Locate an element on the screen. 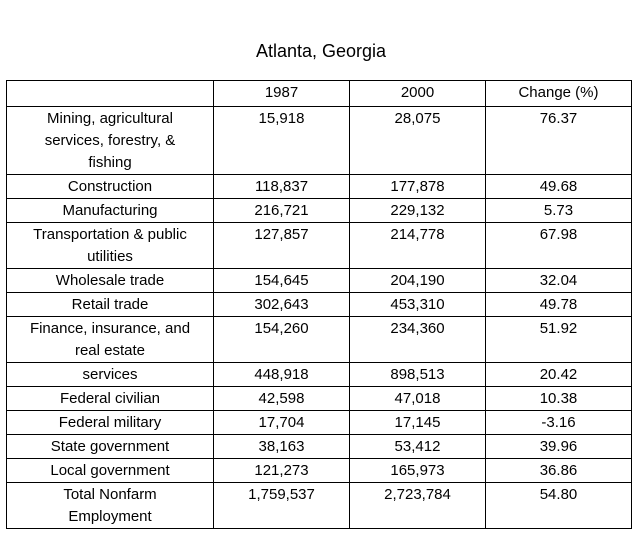 The image size is (642, 538). value-change: 10.38 is located at coordinates (558, 398).